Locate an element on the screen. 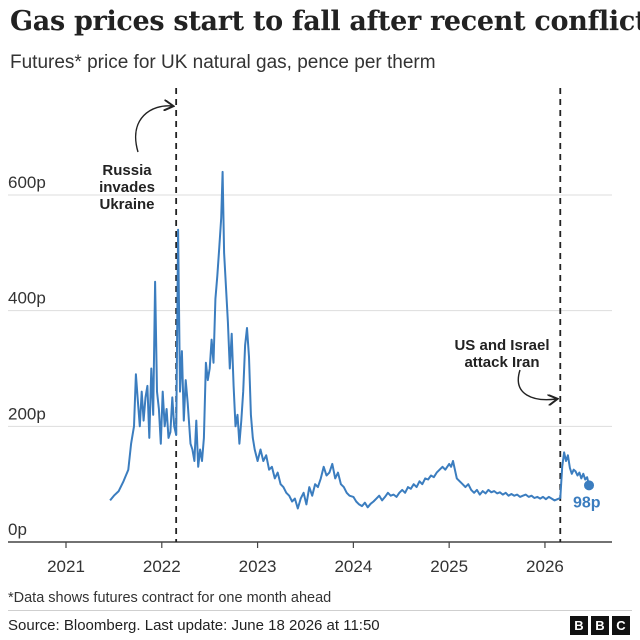 The height and width of the screenshot is (640, 640). event-label-line: Ukraine is located at coordinates (126, 204).